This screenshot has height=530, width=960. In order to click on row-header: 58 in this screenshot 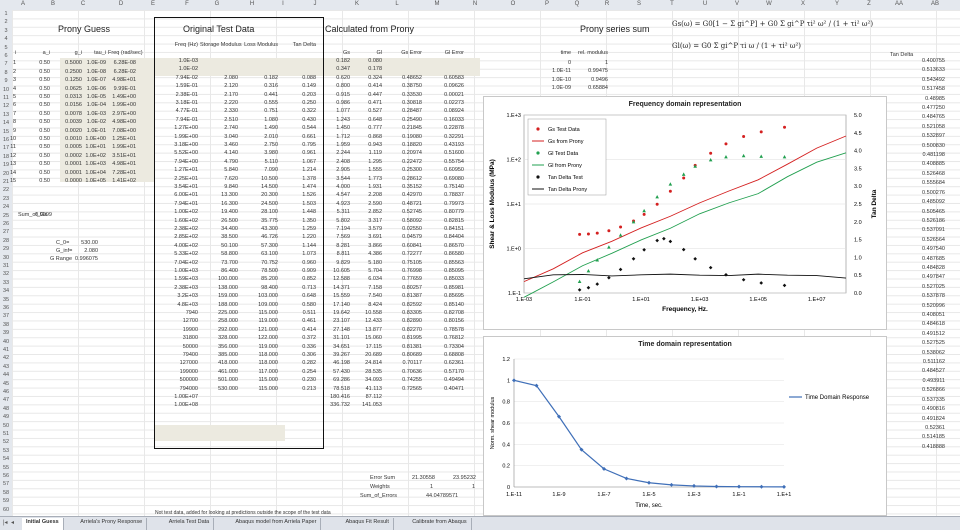, I will do `click(6, 492)`.